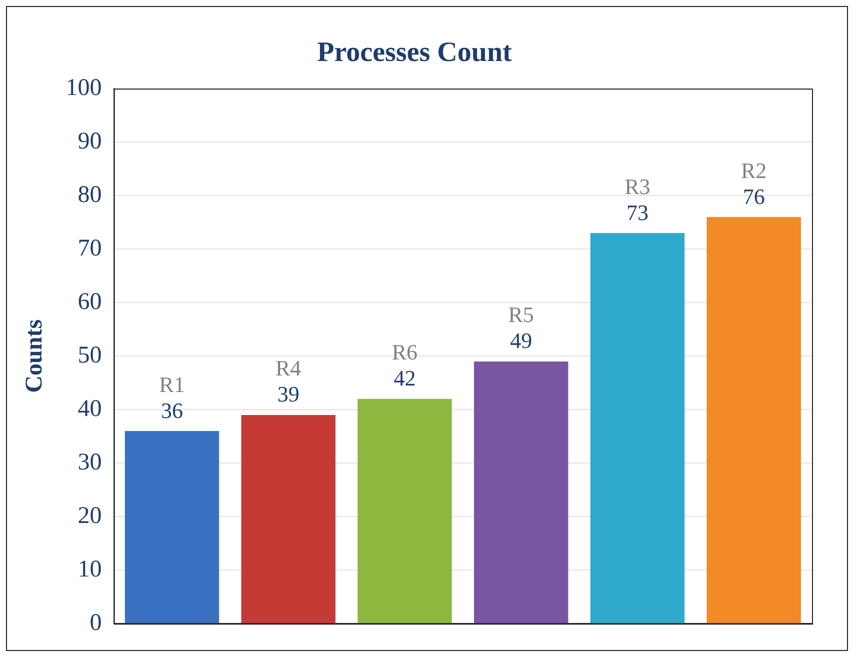 The width and height of the screenshot is (856, 657). I want to click on y-tick-label: 60, so click(90, 301).